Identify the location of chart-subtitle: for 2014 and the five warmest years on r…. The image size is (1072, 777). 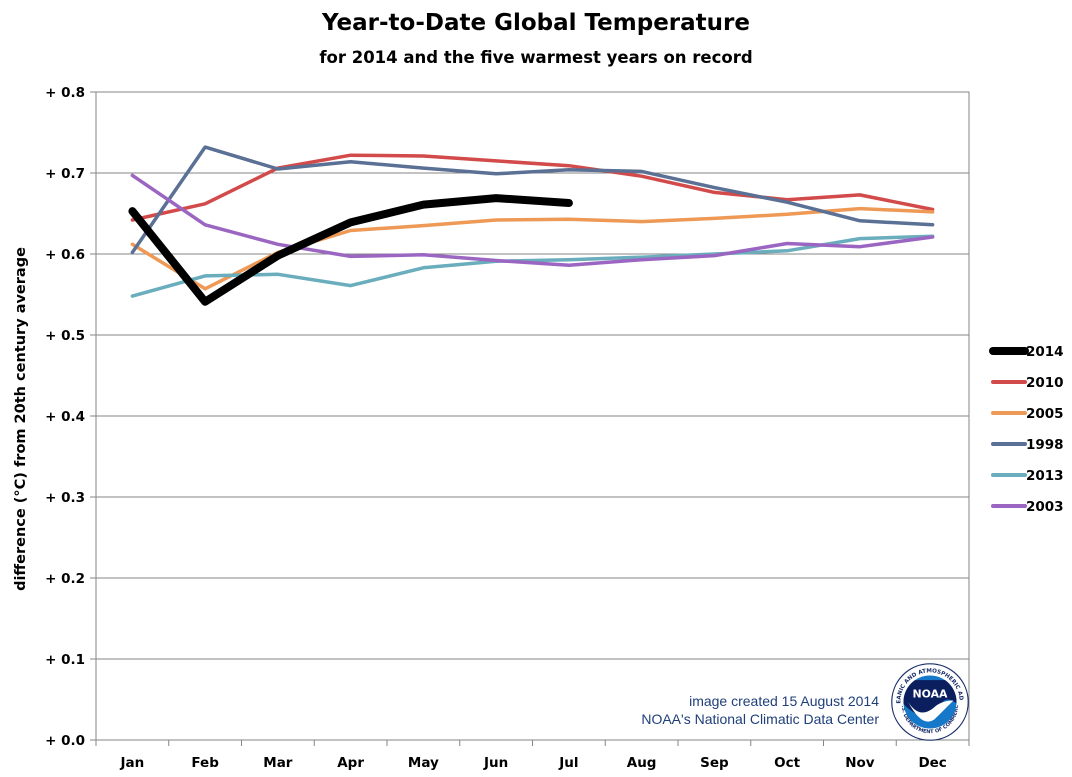
(536, 57).